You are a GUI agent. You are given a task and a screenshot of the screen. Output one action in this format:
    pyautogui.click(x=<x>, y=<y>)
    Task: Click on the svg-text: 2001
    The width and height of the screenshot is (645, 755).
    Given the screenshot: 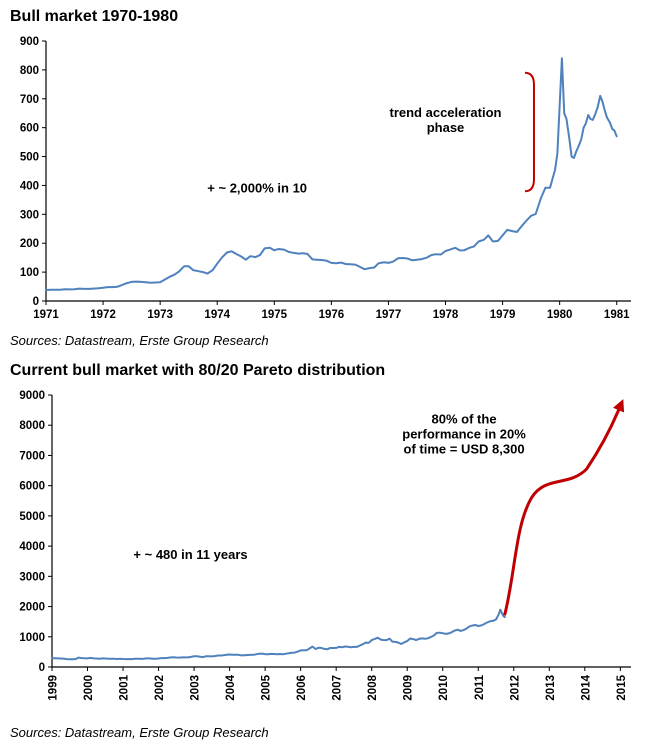 What is the action you would take?
    pyautogui.click(x=125, y=687)
    